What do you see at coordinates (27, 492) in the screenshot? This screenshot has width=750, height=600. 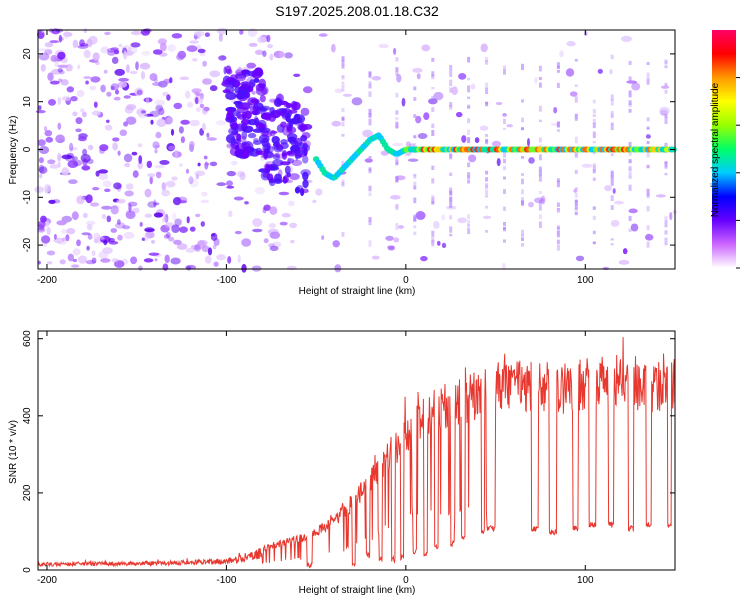 I see `snr-y-tick-label: 200` at bounding box center [27, 492].